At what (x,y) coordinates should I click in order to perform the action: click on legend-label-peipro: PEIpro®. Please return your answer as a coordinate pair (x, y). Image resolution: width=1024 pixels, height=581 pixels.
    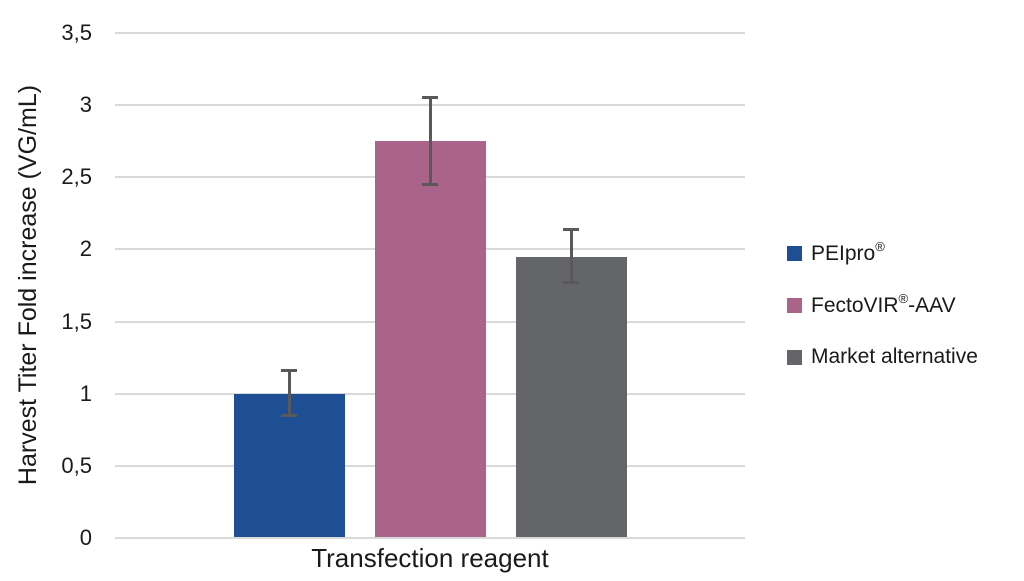
    Looking at the image, I should click on (848, 251).